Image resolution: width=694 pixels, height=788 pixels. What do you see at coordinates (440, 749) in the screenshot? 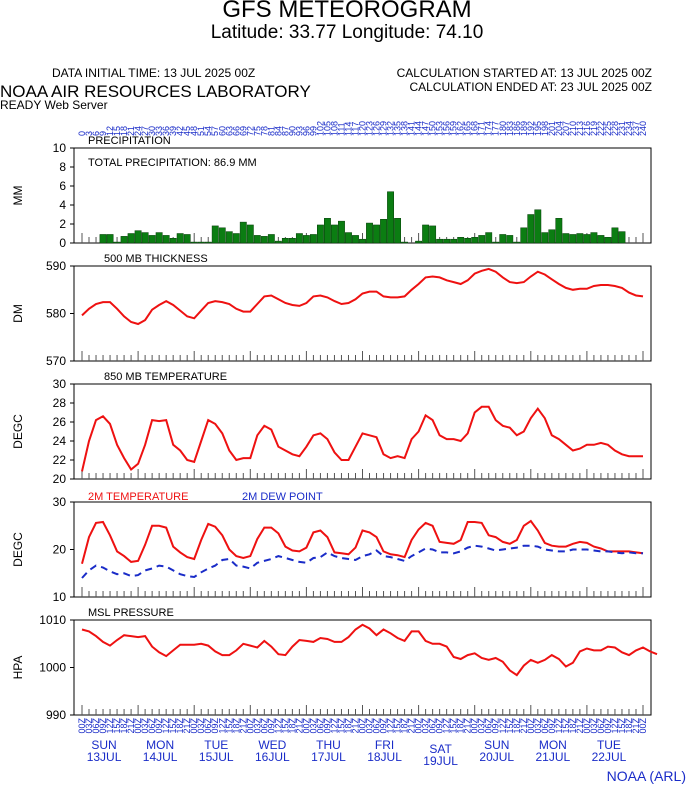
I see `day-of-week: SAT` at bounding box center [440, 749].